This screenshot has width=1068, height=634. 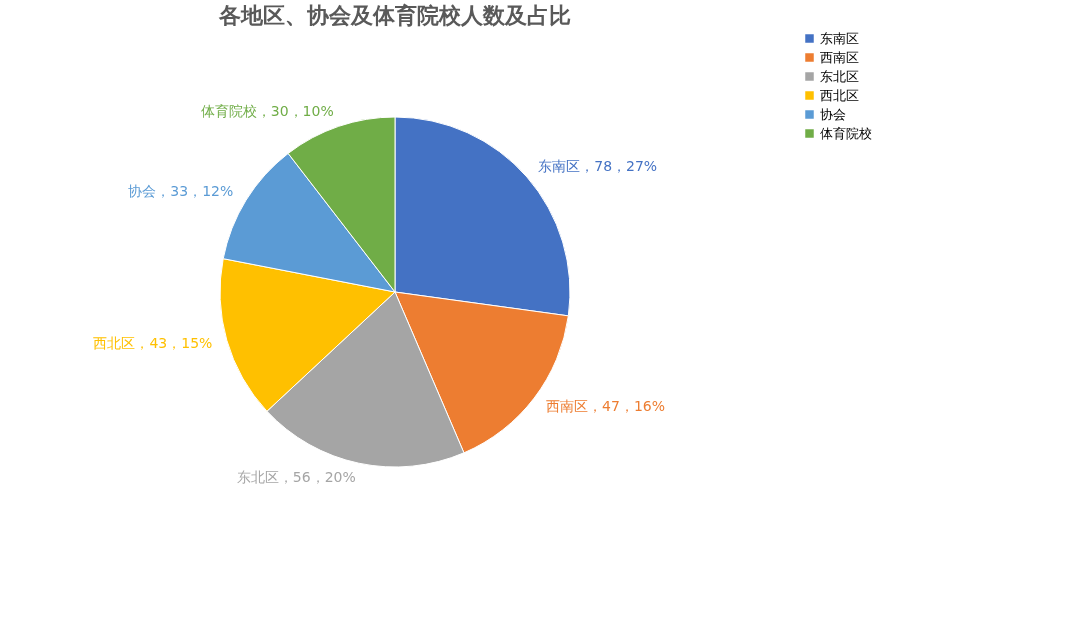 What do you see at coordinates (839, 95) in the screenshot?
I see `legend-label: 西北区` at bounding box center [839, 95].